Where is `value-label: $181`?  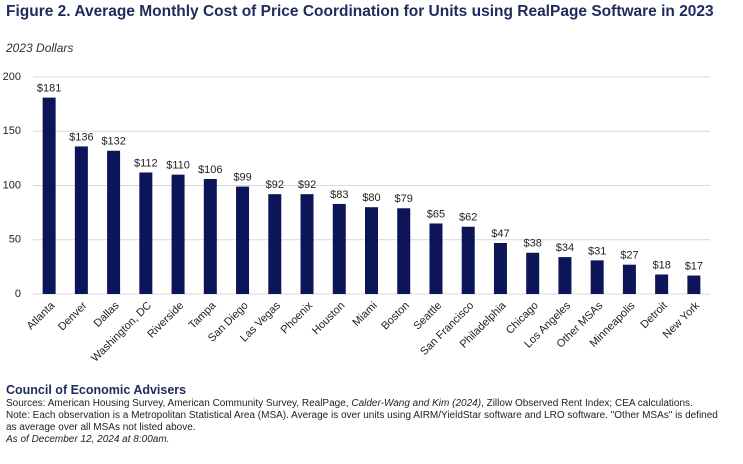
value-label: $181 is located at coordinates (49, 89).